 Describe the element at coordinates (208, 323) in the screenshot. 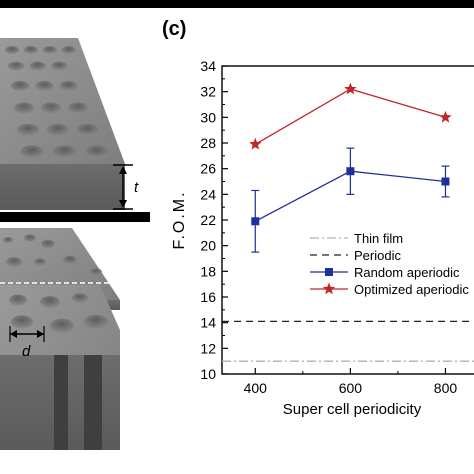

I see `y-tick-label: 14` at that location.